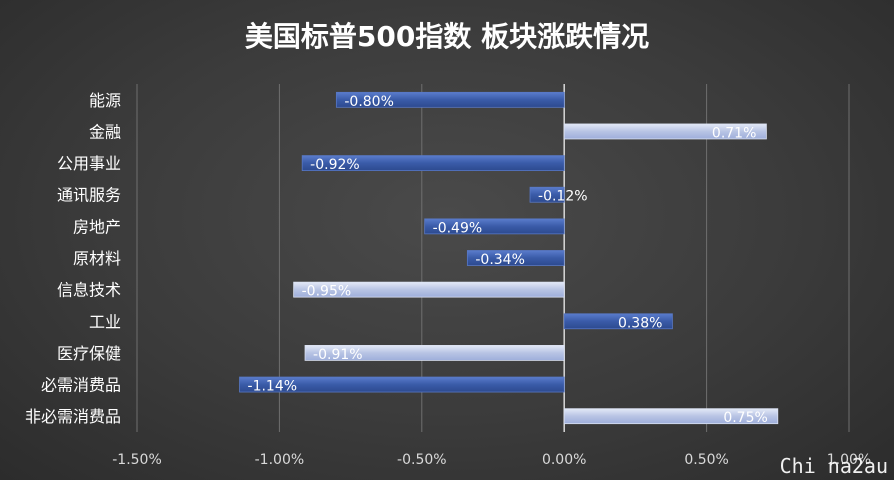 The height and width of the screenshot is (480, 894). Describe the element at coordinates (849, 460) in the screenshot. I see `x-tick-label: 1.00%` at that location.